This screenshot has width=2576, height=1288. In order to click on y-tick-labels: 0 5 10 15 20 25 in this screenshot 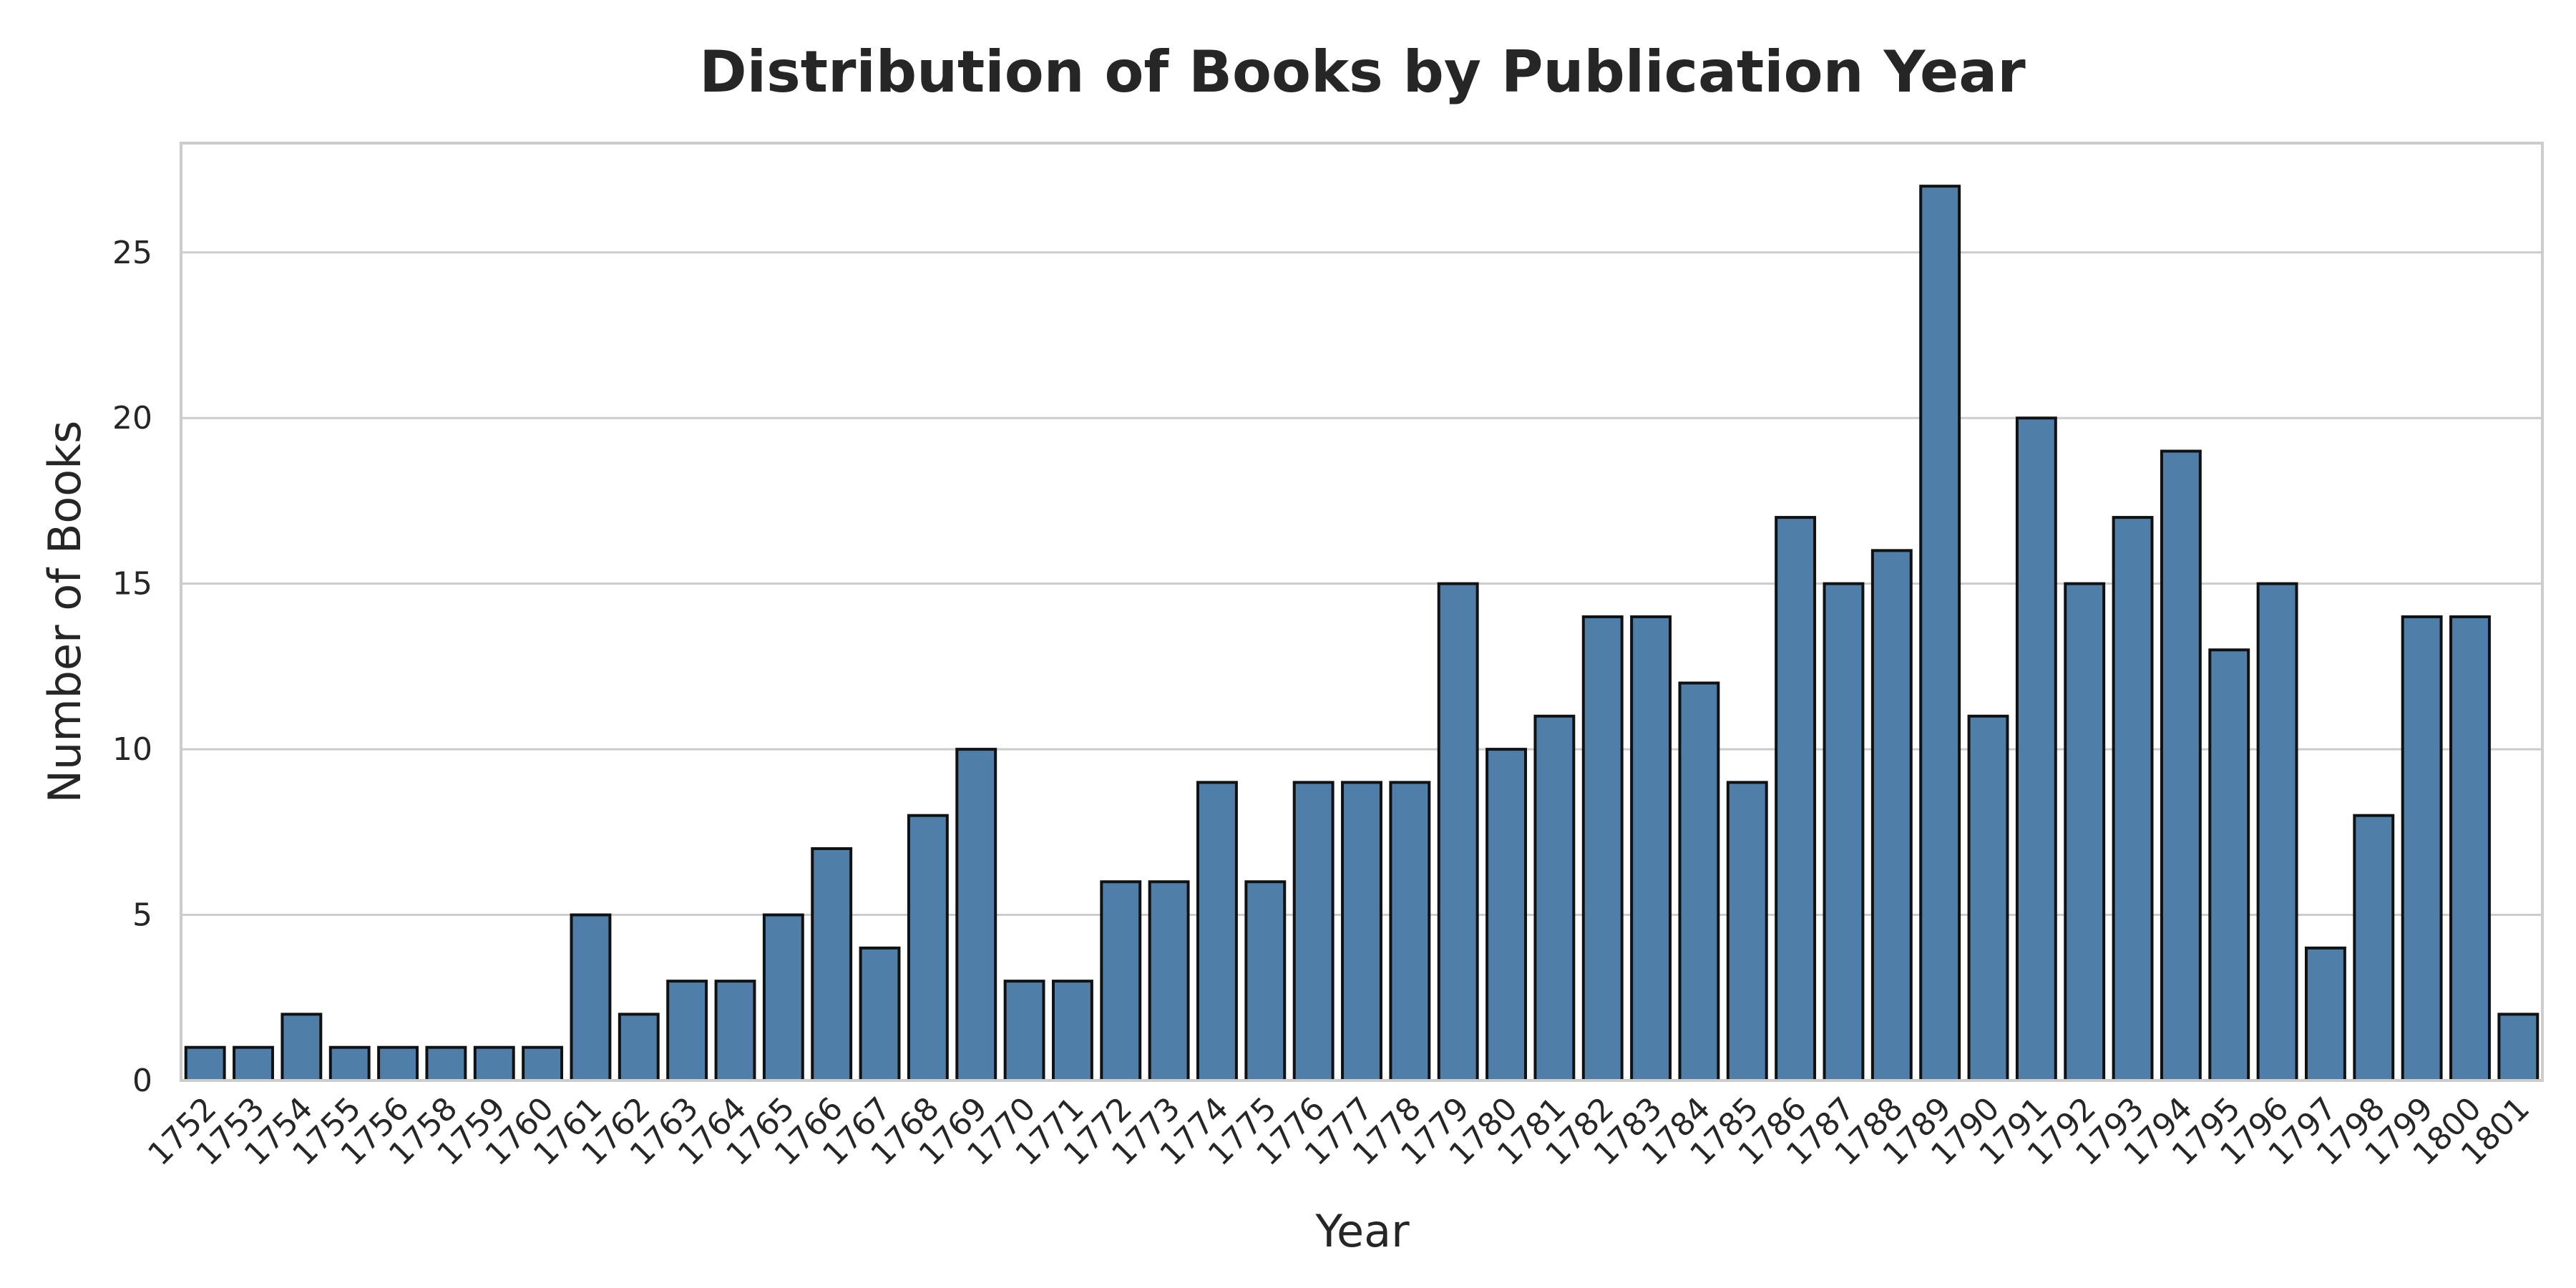, I will do `click(132, 667)`.